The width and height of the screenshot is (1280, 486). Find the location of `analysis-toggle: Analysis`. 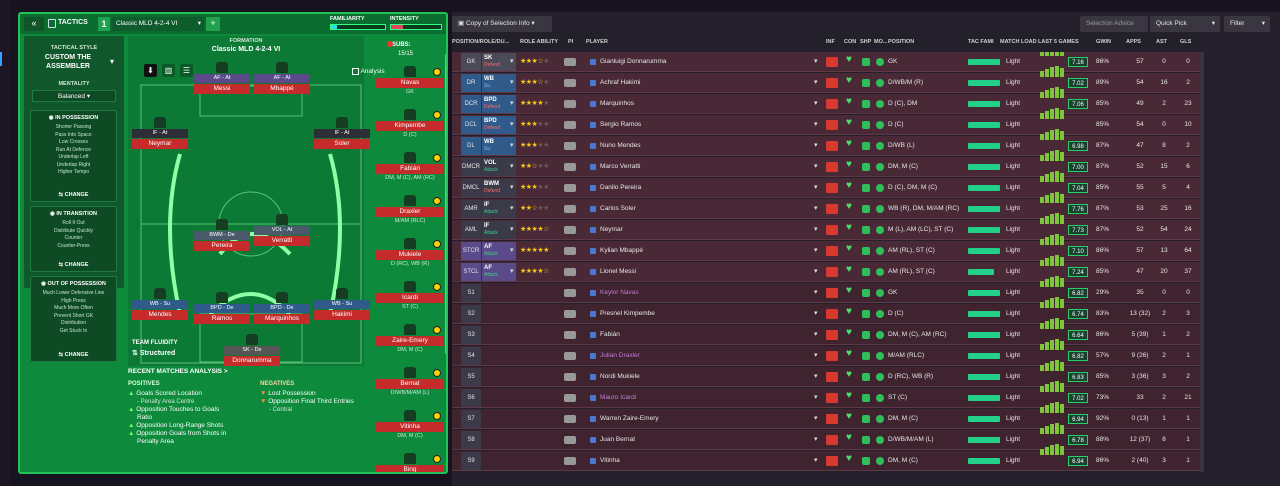

analysis-toggle: Analysis is located at coordinates (374, 72).